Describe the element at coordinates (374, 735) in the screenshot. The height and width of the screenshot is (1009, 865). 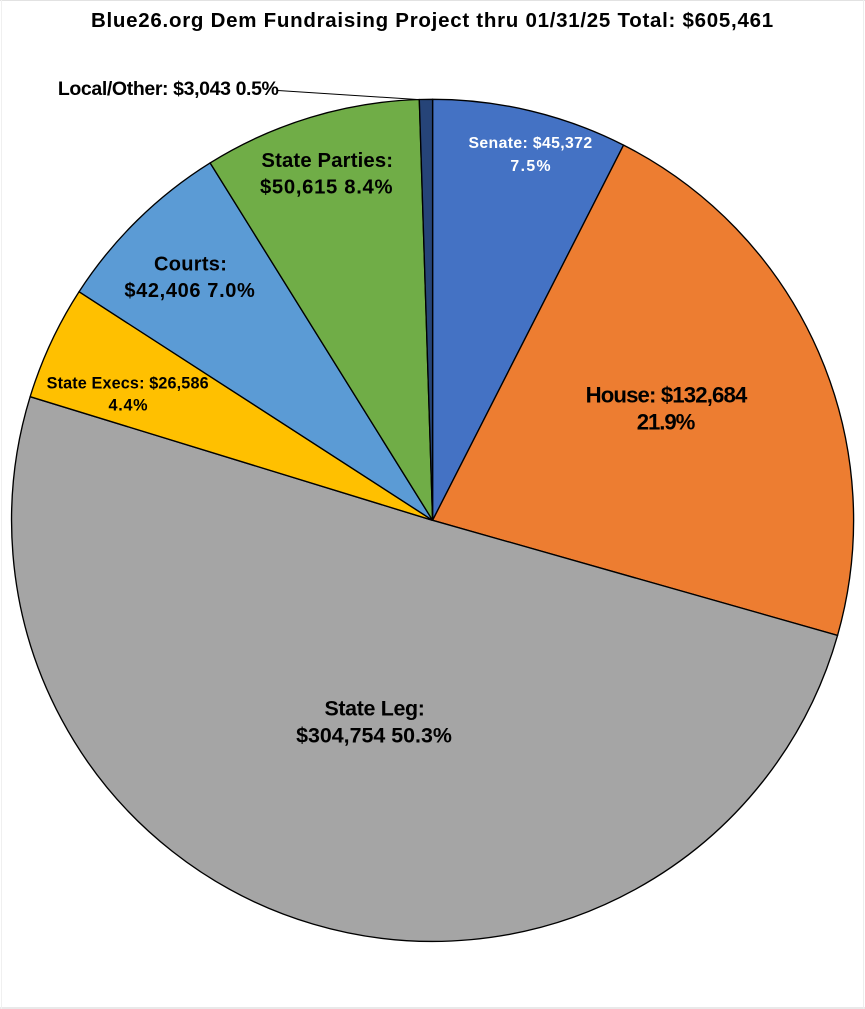
I see `svg-text: $304,754 50.3%` at that location.